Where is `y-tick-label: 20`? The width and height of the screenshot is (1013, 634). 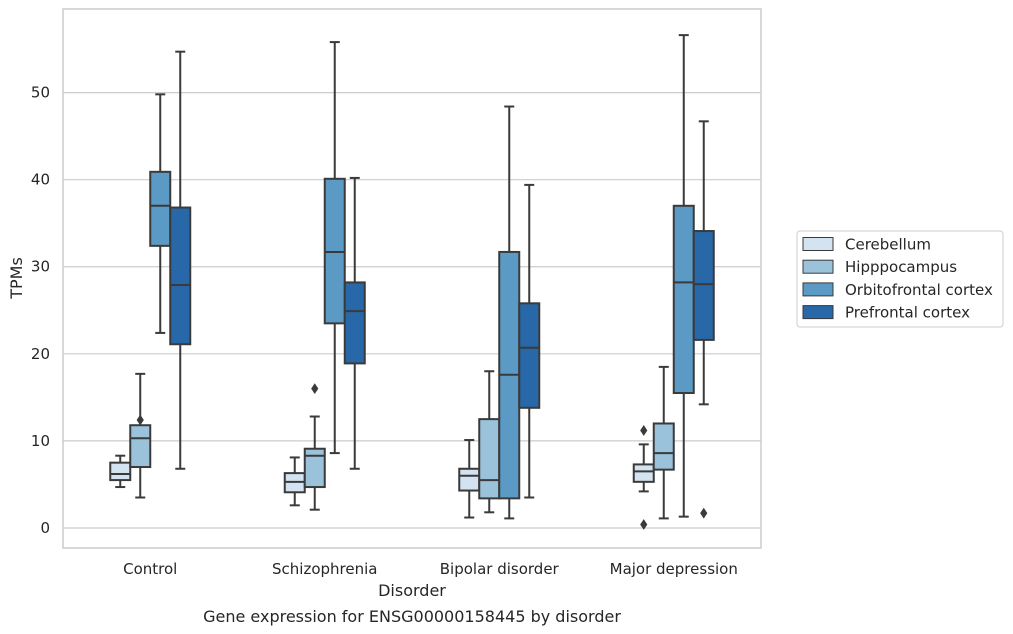 y-tick-label: 20 is located at coordinates (40, 354).